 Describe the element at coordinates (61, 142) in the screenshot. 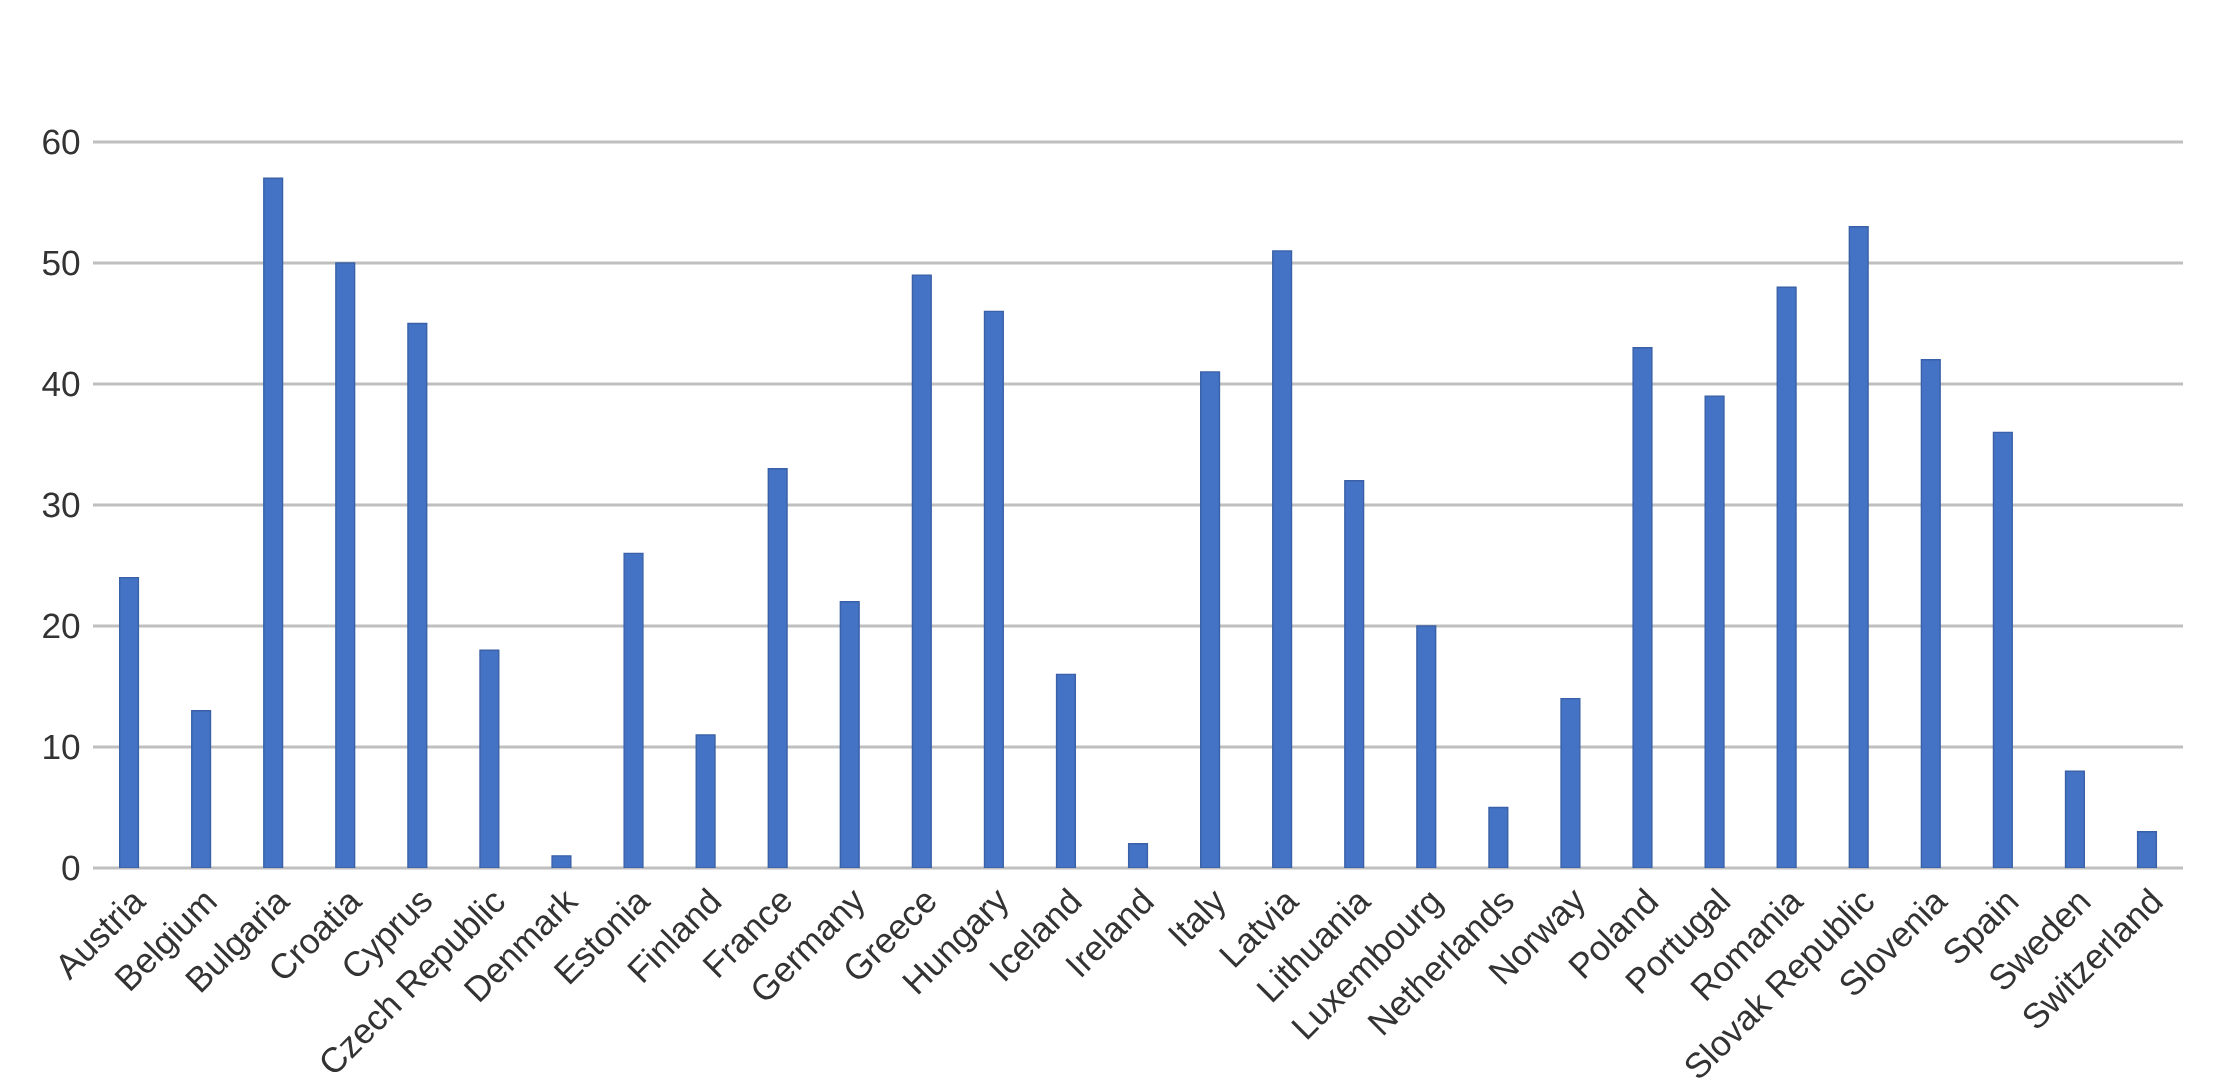

I see `y-tick-label: 60` at that location.